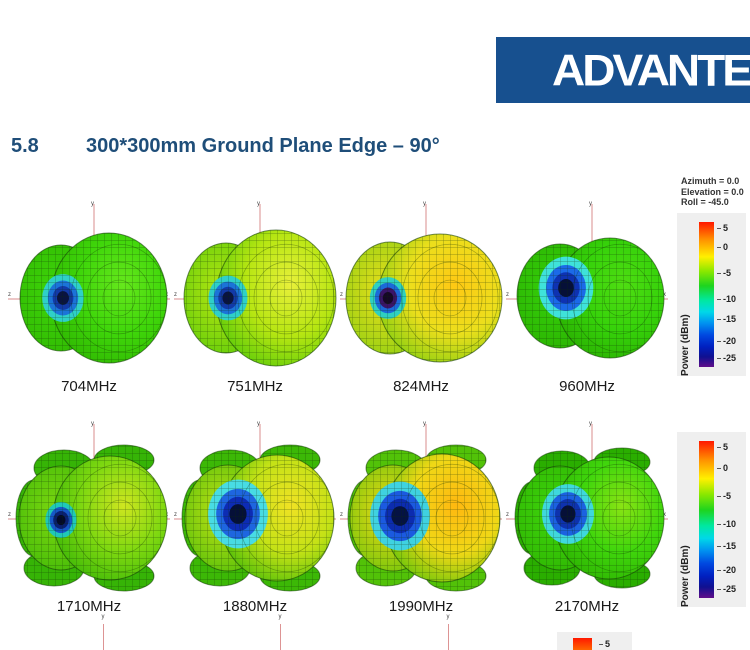 The image size is (750, 650). I want to click on colorbar-1: Power (dBm) 5 0 -5 -10 -15 -20 -25, so click(711, 294).